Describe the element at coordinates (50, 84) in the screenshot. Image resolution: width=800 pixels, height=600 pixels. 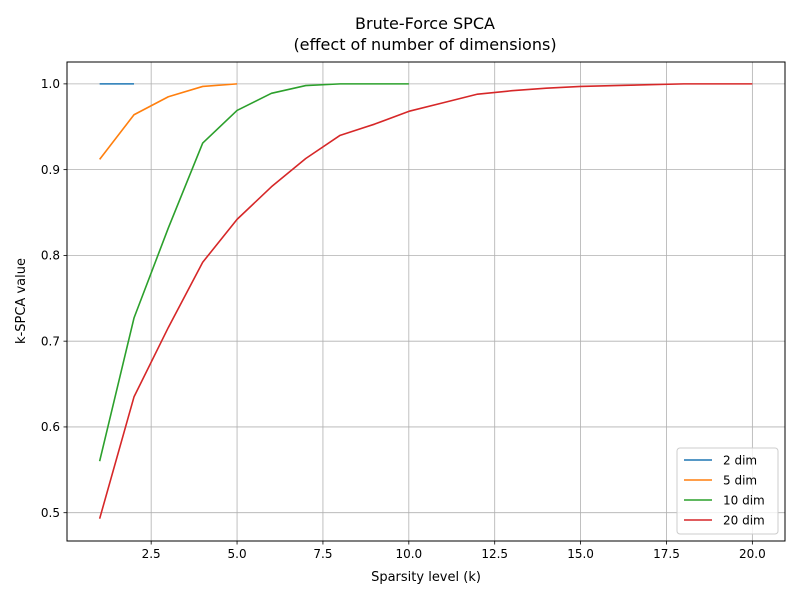
I see `y-tick-label: 1.0` at that location.